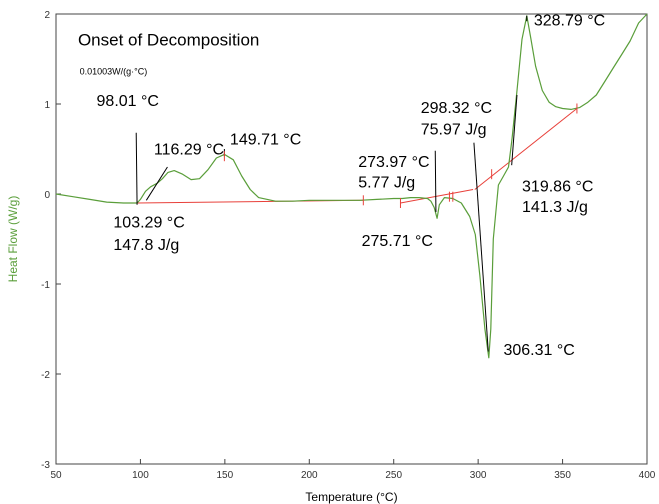 The height and width of the screenshot is (504, 659). What do you see at coordinates (47, 105) in the screenshot?
I see `y-tick-label: 1` at bounding box center [47, 105].